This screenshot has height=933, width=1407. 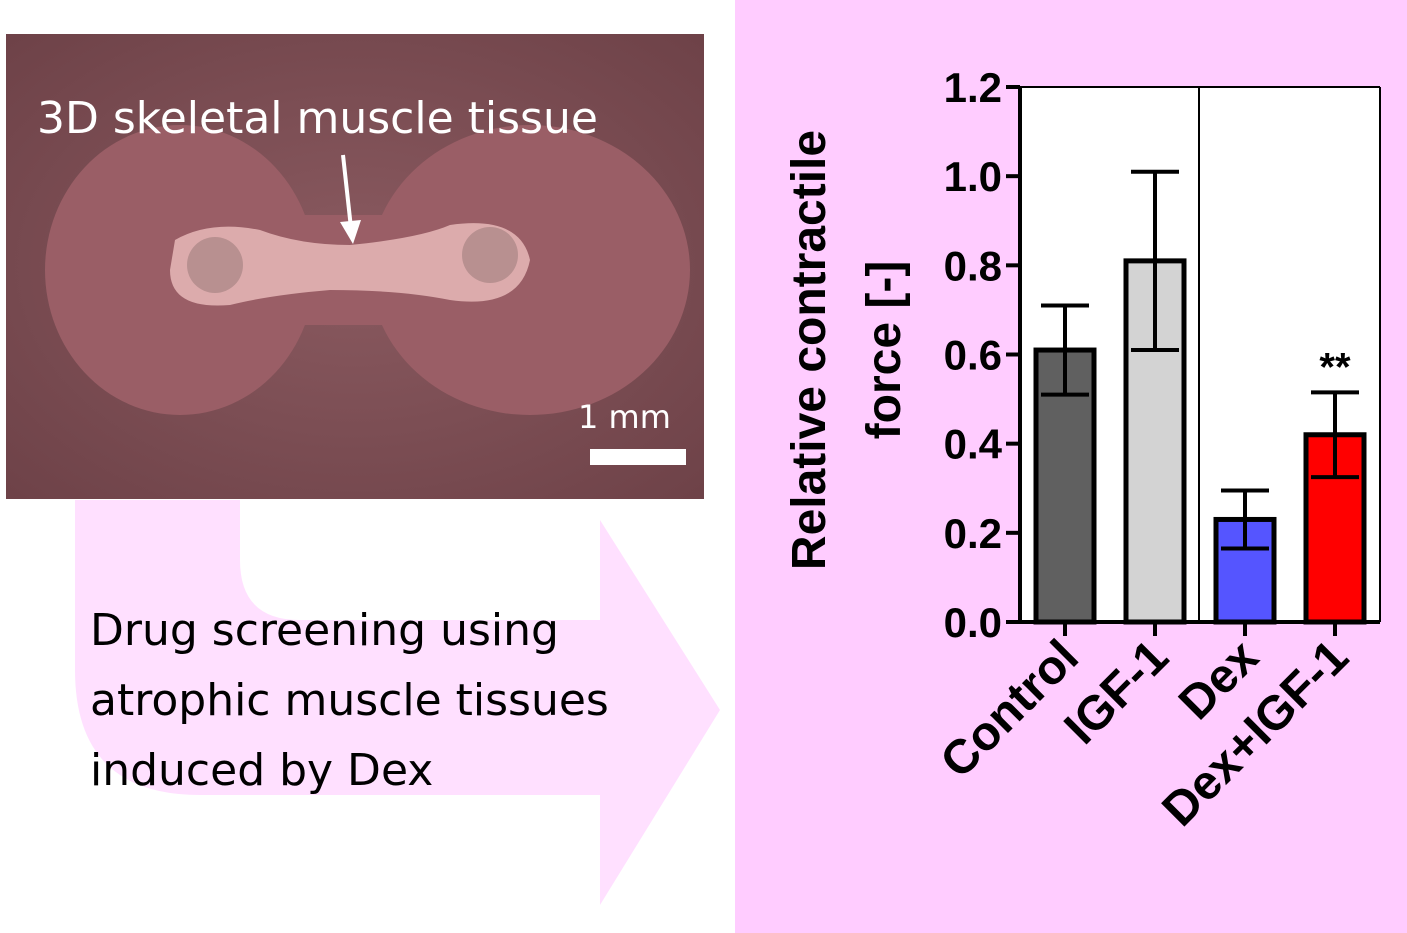 What do you see at coordinates (973, 265) in the screenshot?
I see `y-tick-label: 0.8` at bounding box center [973, 265].